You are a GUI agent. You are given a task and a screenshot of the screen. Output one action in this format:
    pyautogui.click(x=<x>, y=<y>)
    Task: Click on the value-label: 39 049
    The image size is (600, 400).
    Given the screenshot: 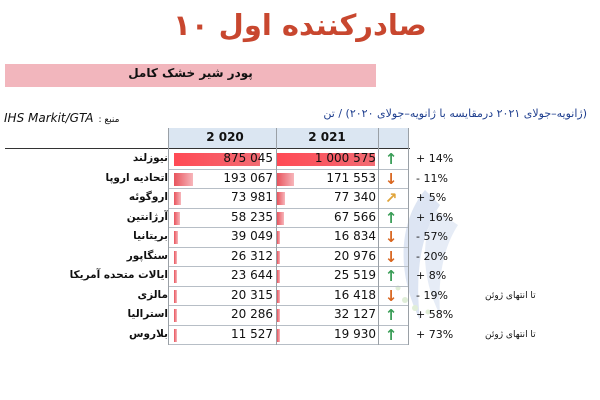 What is the action you would take?
    pyautogui.click(x=252, y=236)
    